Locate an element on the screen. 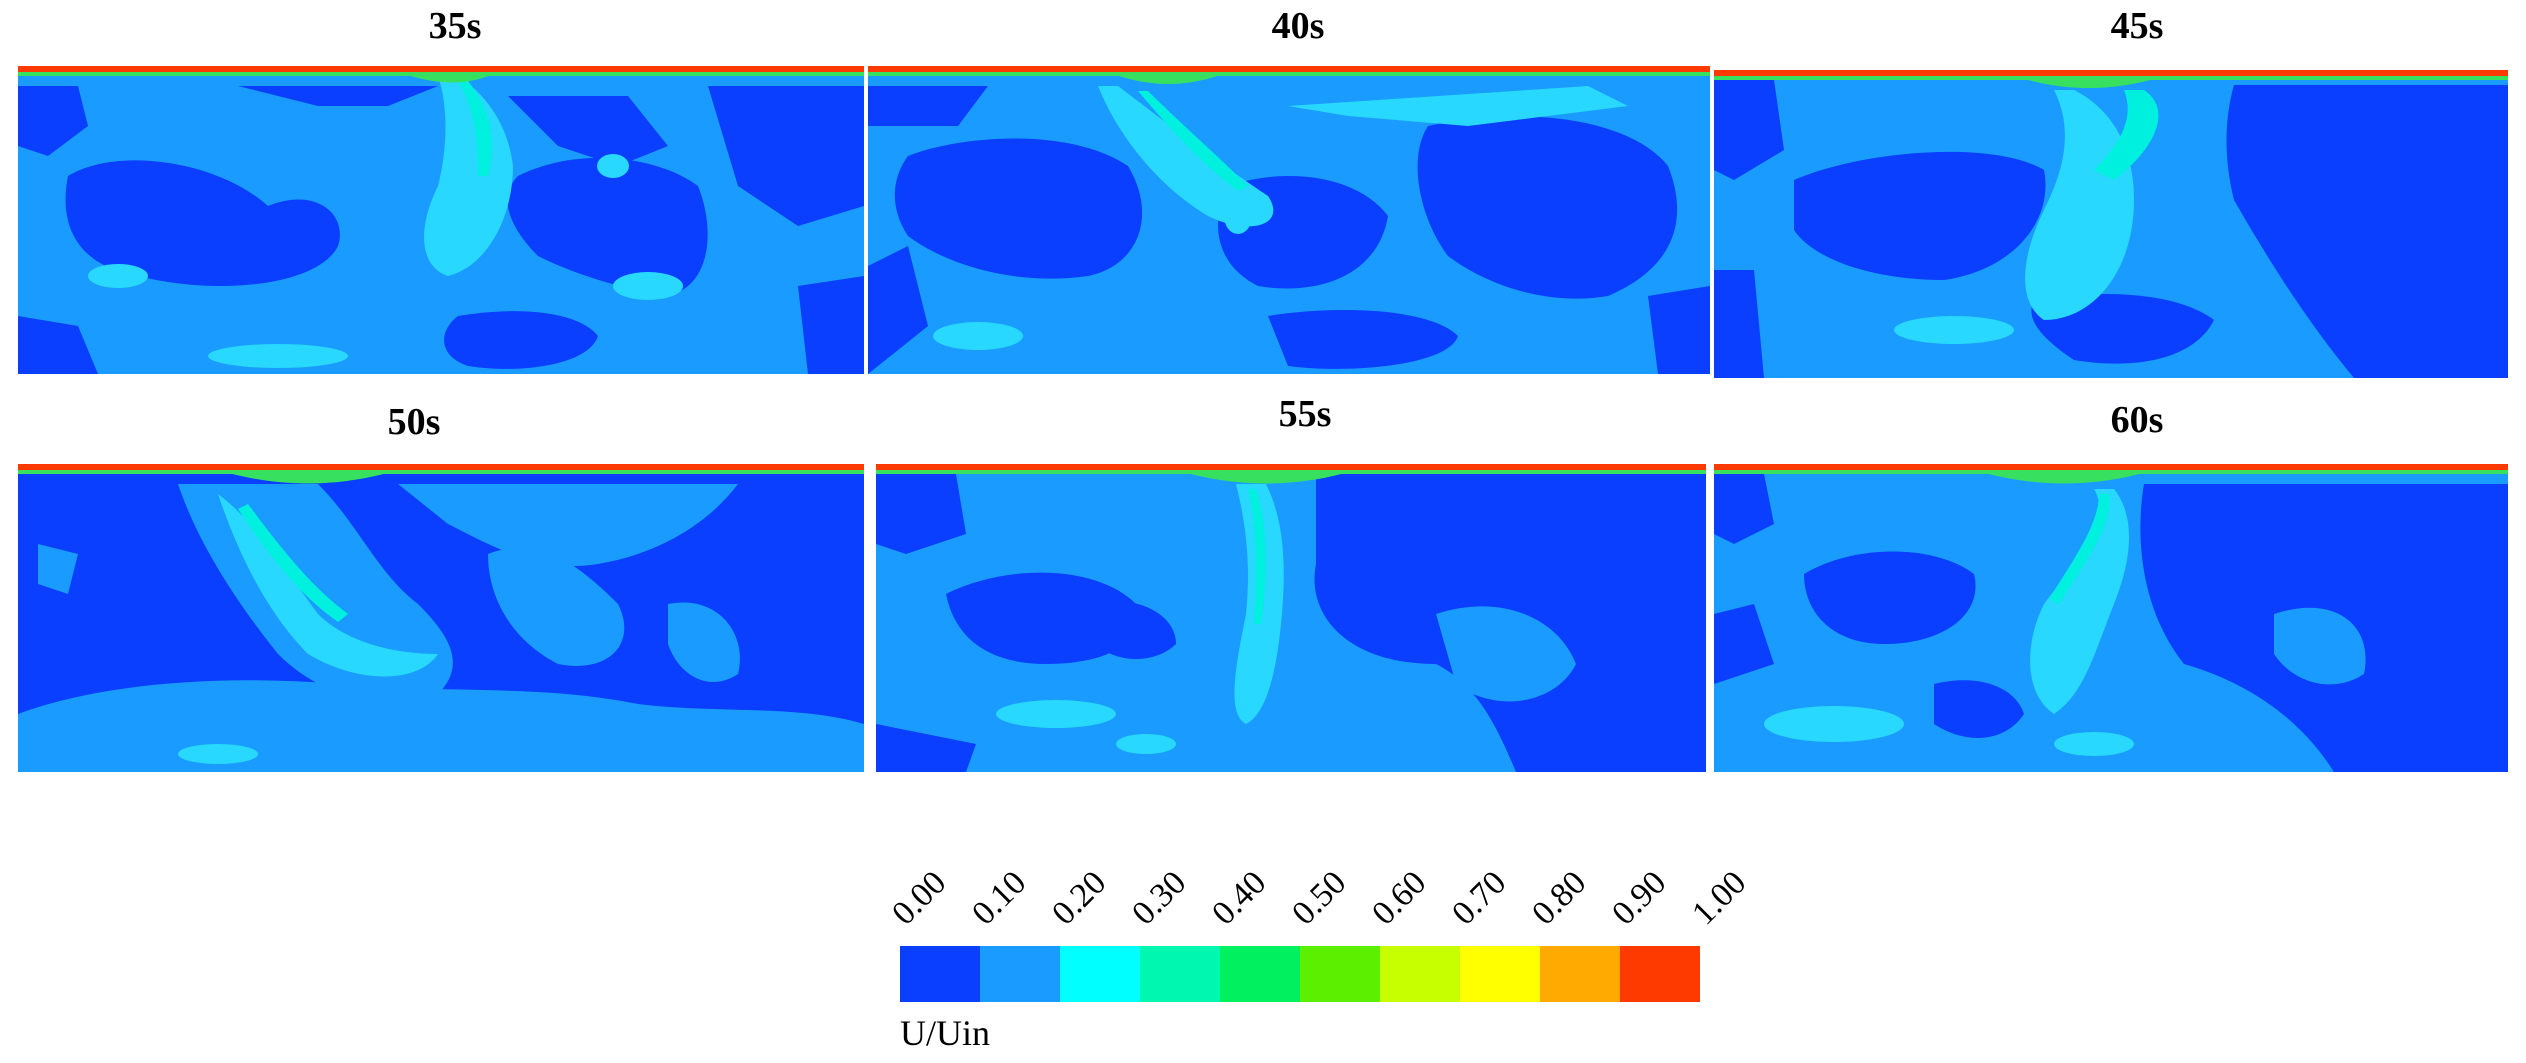 Image resolution: width=2526 pixels, height=1063 pixels. panel-title-40s: 40s is located at coordinates (1298, 26).